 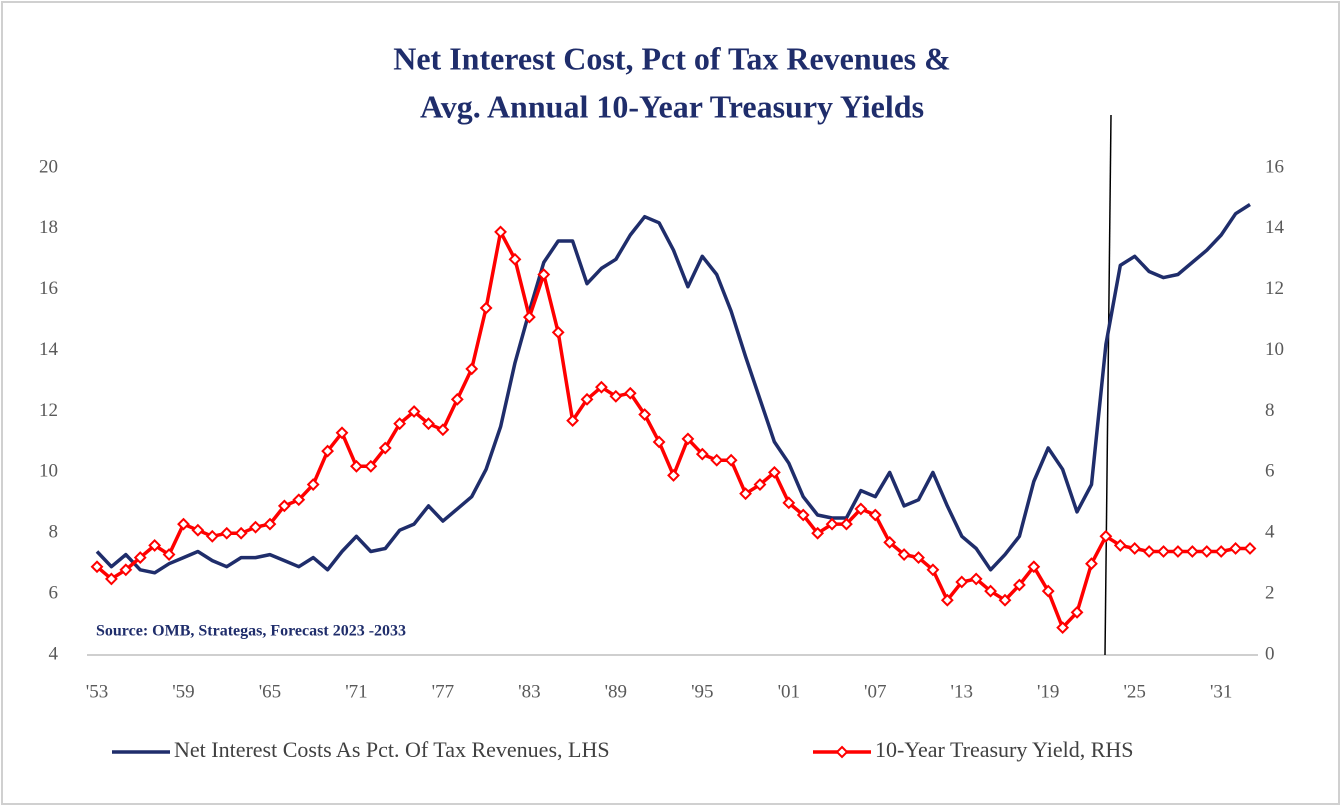 I want to click on y-tick-label: 10, so click(x=48, y=471).